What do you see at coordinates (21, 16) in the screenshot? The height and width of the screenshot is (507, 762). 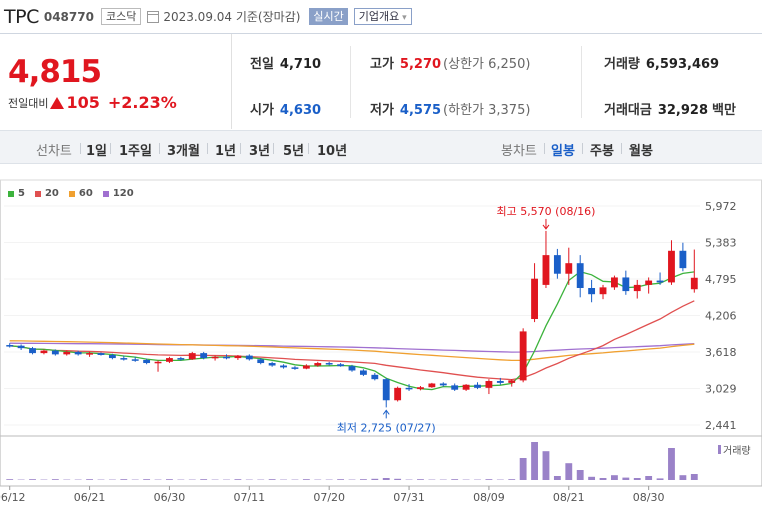 I see `stock-name: TPC` at bounding box center [21, 16].